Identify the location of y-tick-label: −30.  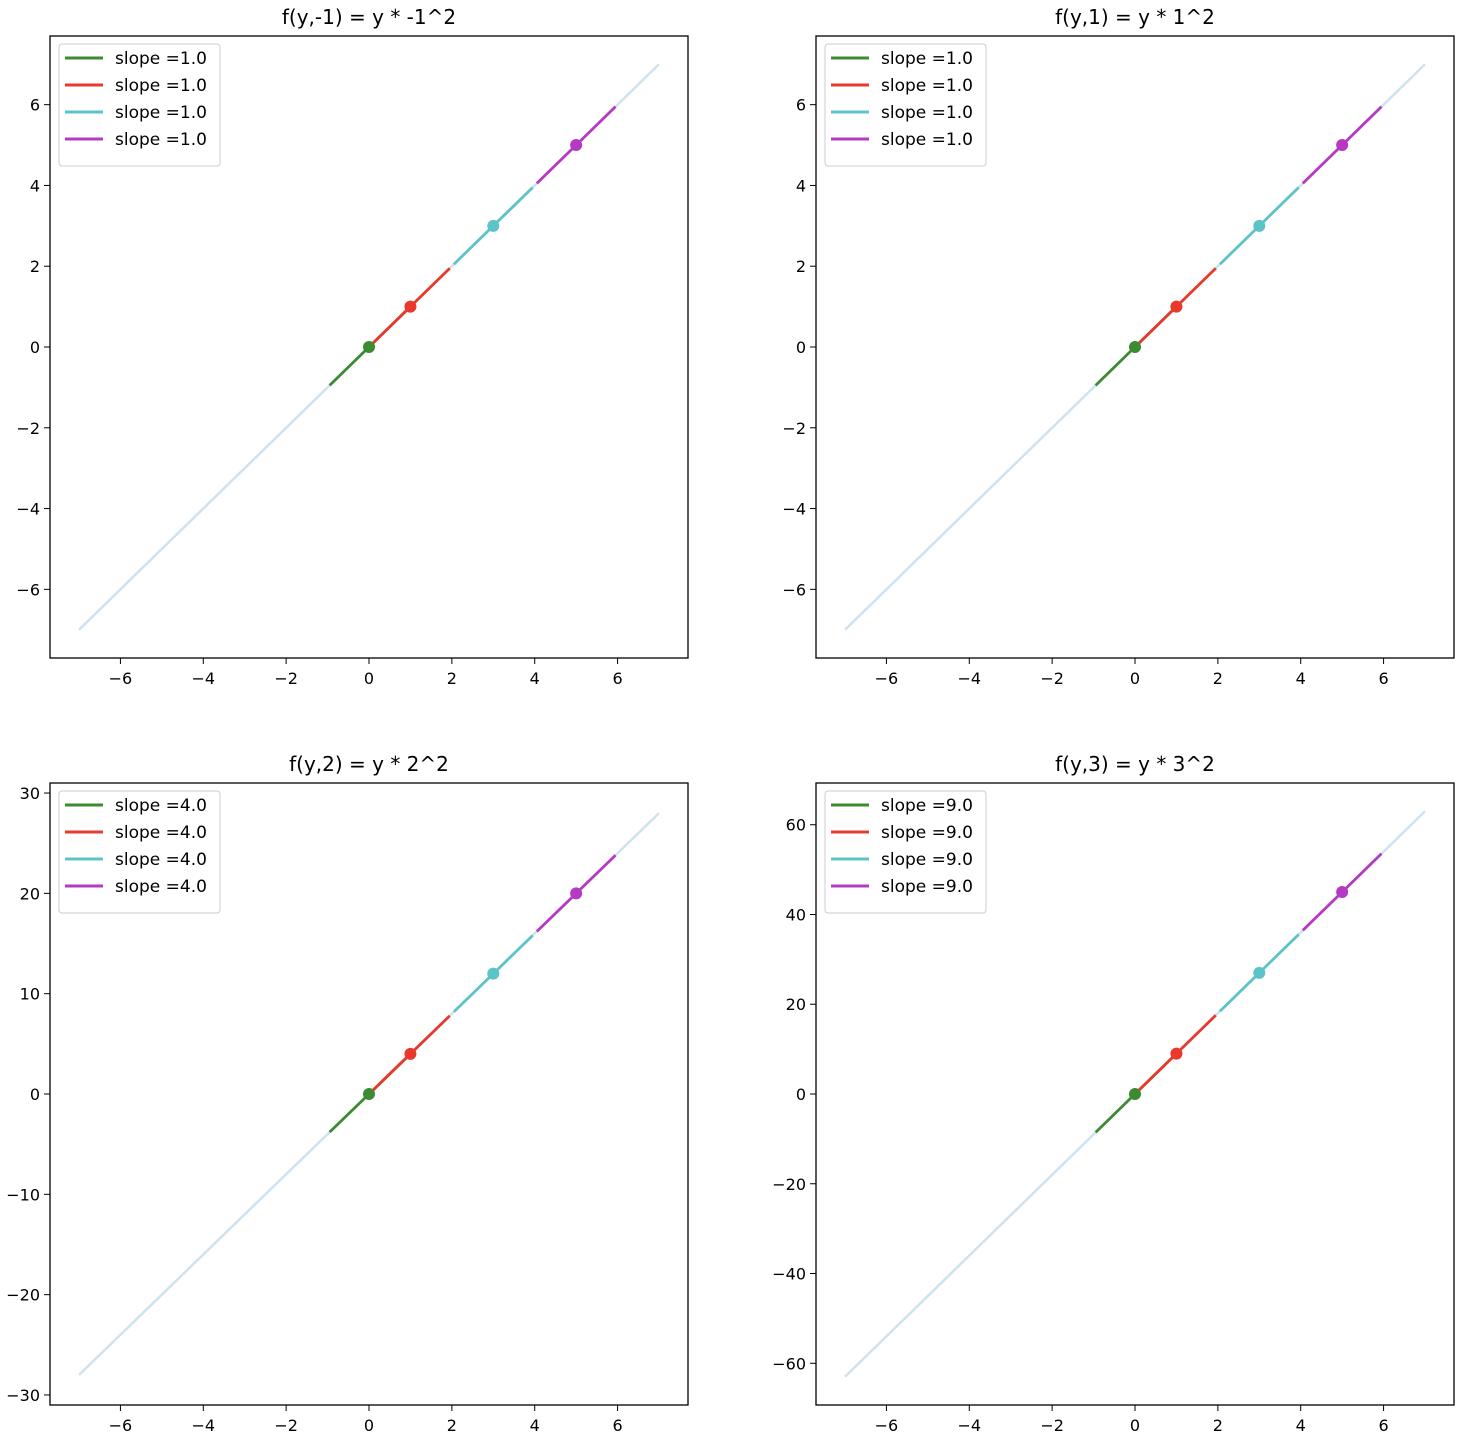
(23, 1395).